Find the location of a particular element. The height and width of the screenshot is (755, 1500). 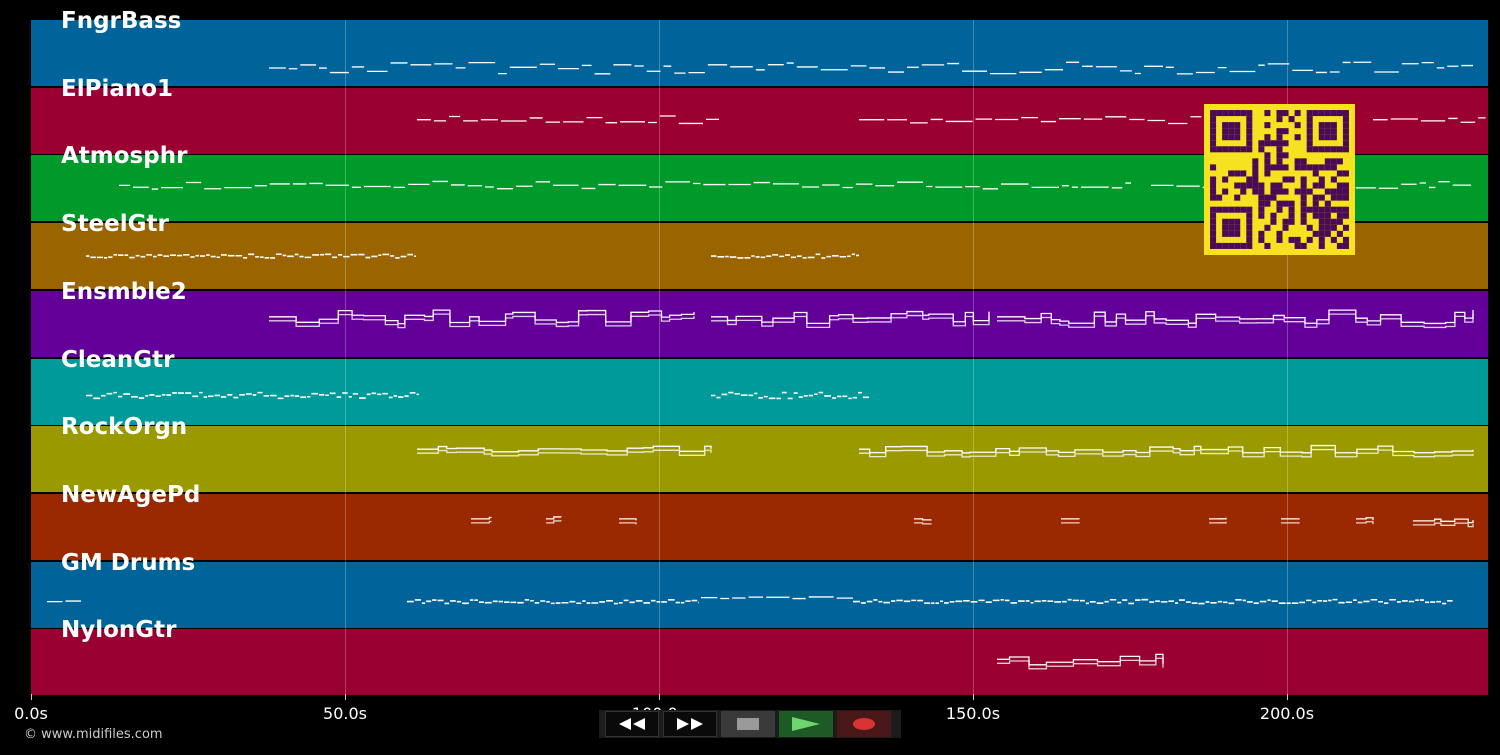

track-lane: NewAgePd is located at coordinates (759, 521).